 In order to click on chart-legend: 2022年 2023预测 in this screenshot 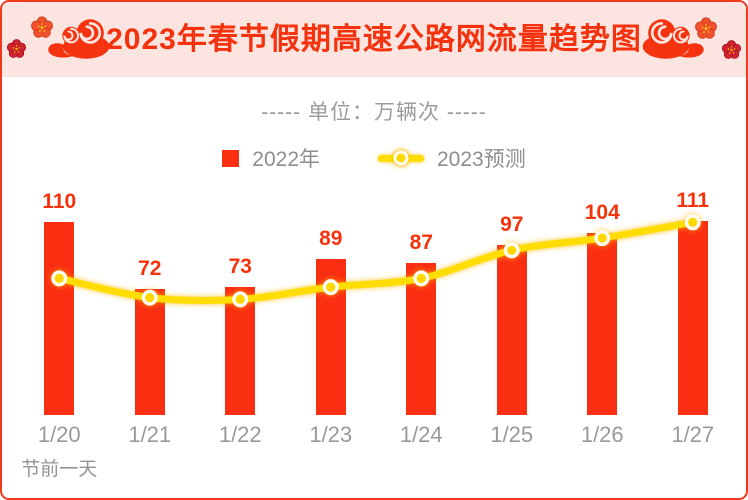, I will do `click(374, 158)`.